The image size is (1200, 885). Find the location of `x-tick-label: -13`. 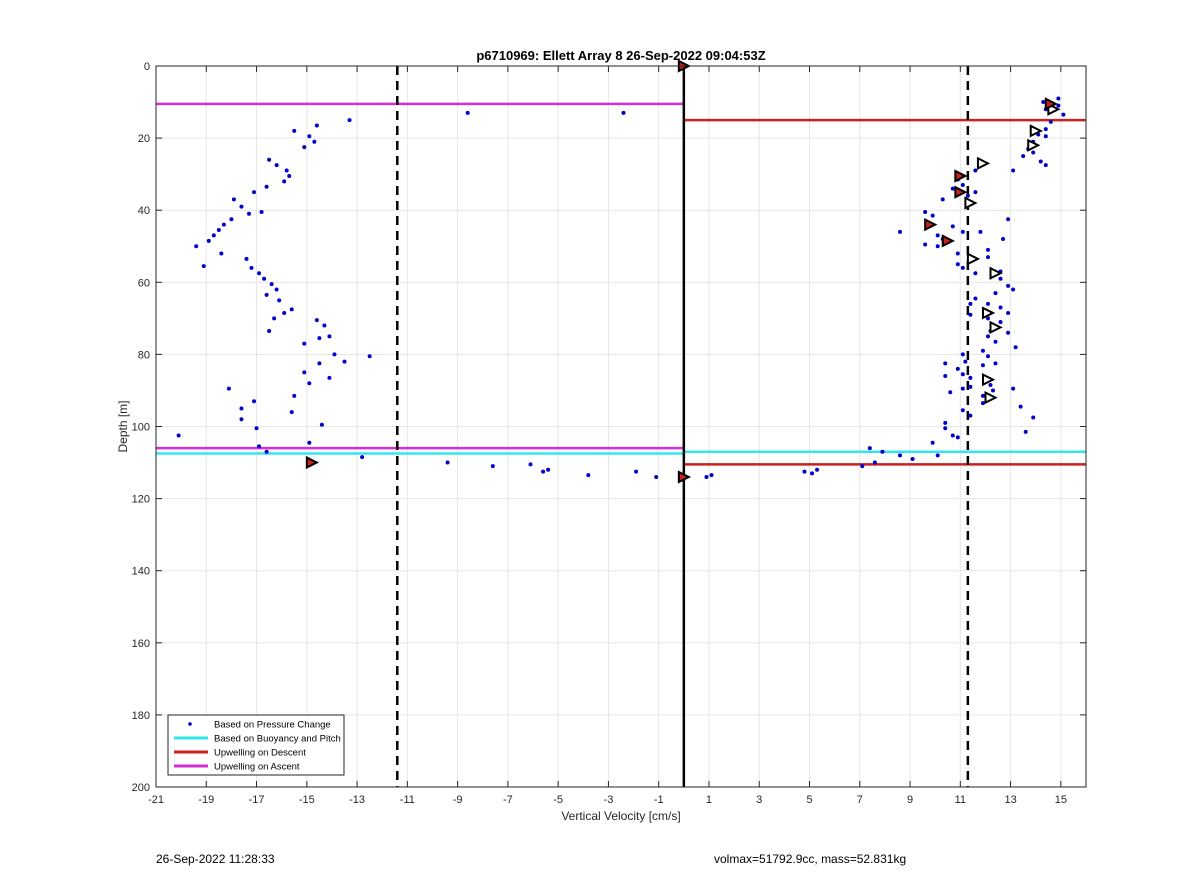

x-tick-label: -13 is located at coordinates (357, 800).